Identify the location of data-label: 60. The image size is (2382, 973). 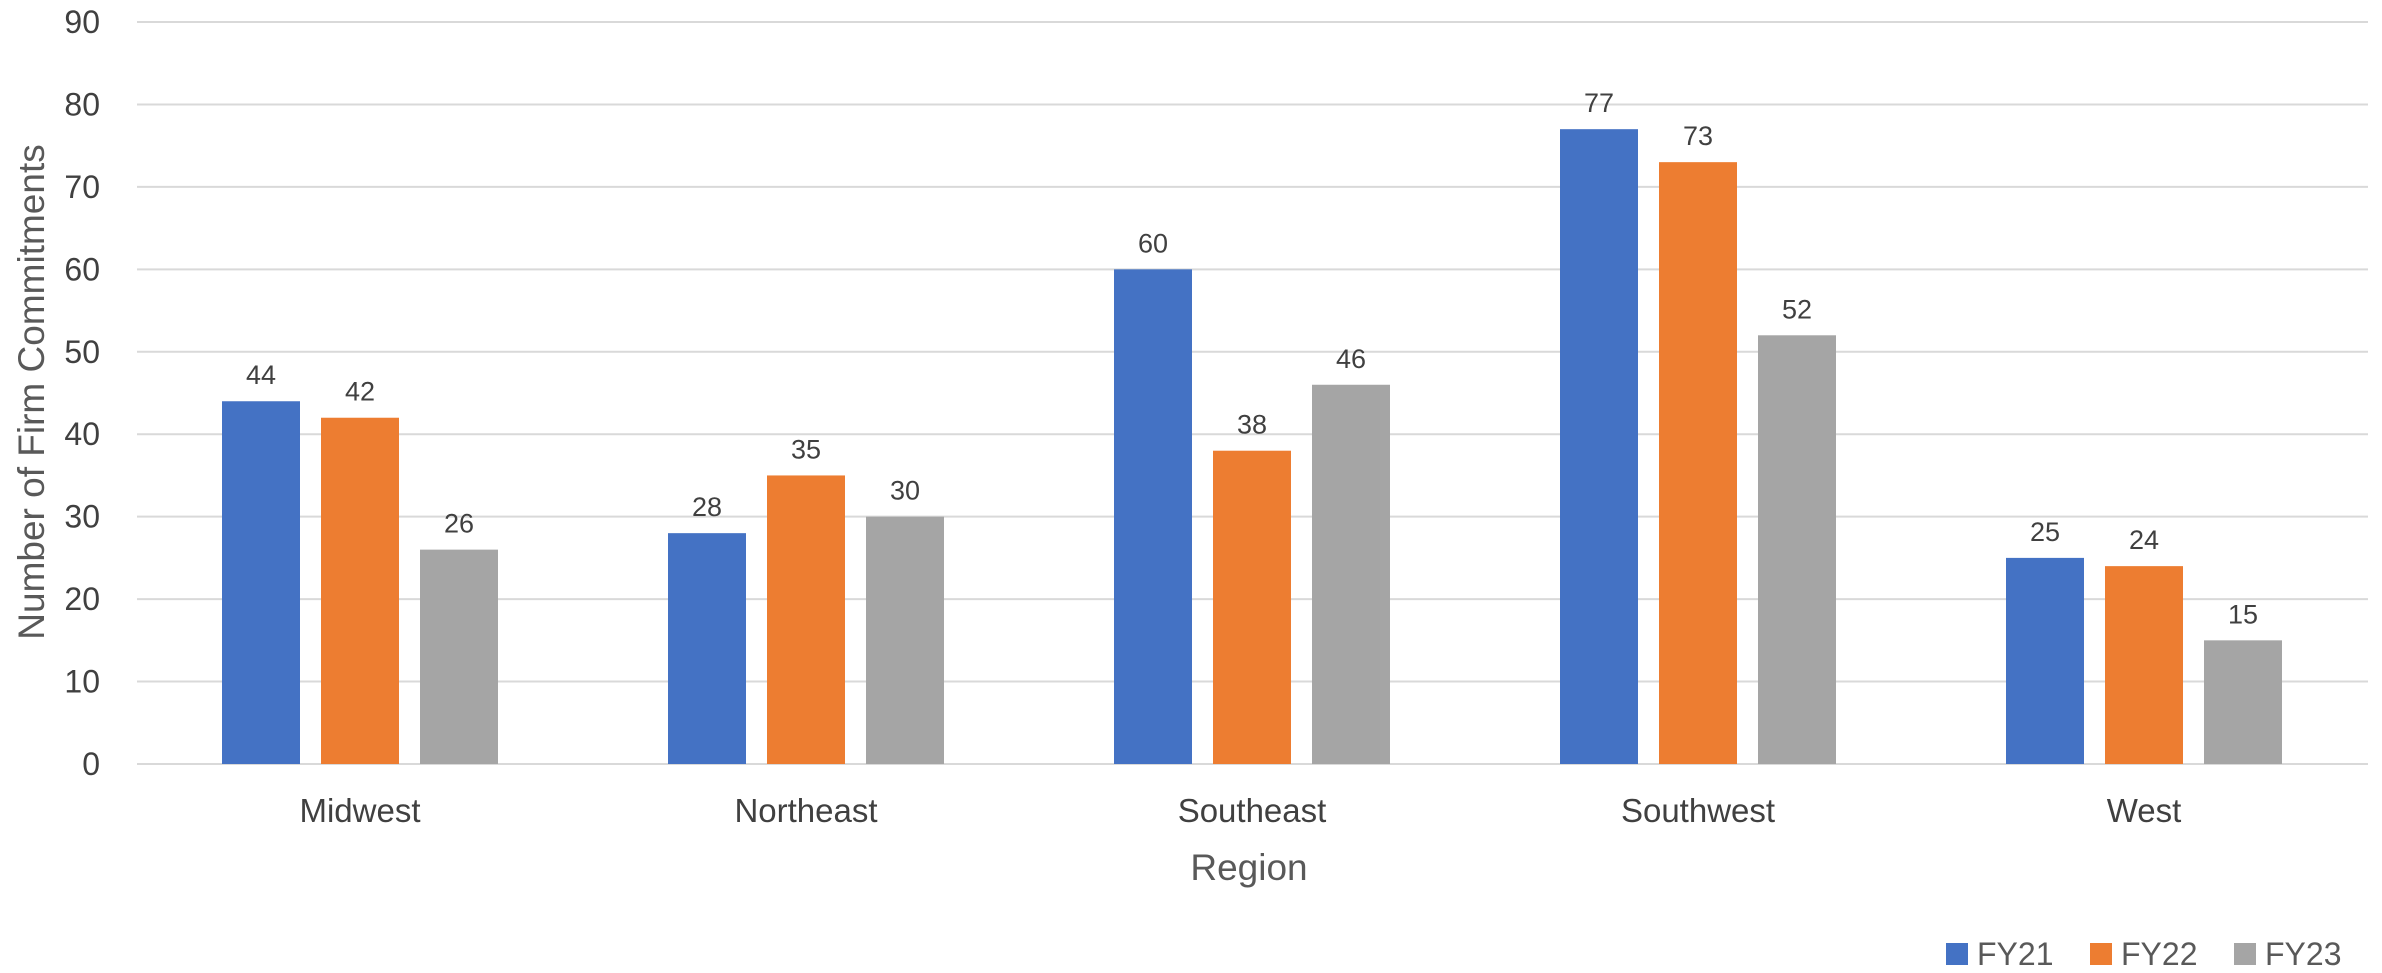
(1153, 243).